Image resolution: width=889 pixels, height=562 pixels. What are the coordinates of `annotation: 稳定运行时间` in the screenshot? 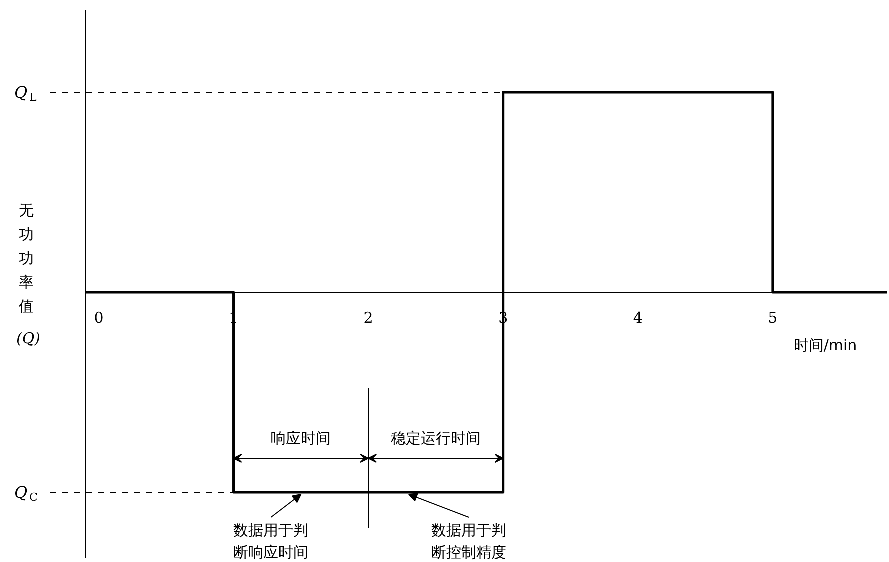 It's located at (435, 439).